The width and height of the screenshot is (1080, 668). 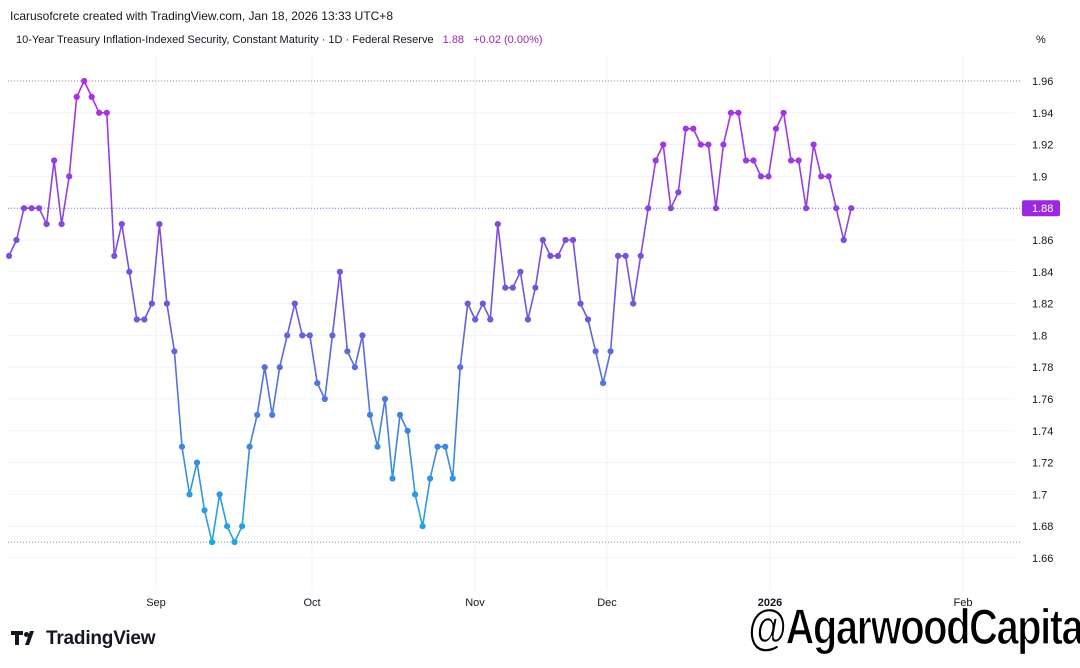 What do you see at coordinates (1042, 464) in the screenshot?
I see `y-tick-label: 1.72` at bounding box center [1042, 464].